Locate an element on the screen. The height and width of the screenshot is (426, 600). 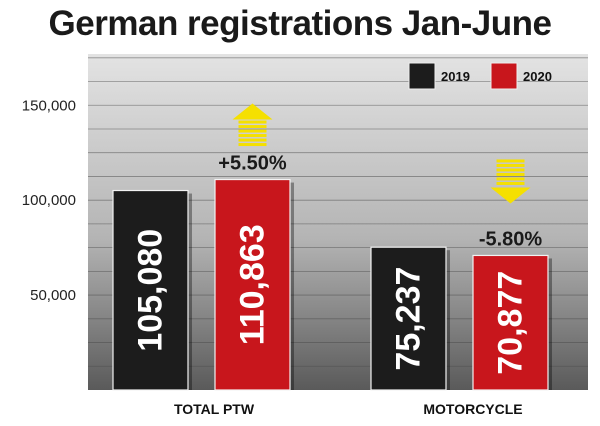
change-annotation: +5.50% is located at coordinates (252, 164).